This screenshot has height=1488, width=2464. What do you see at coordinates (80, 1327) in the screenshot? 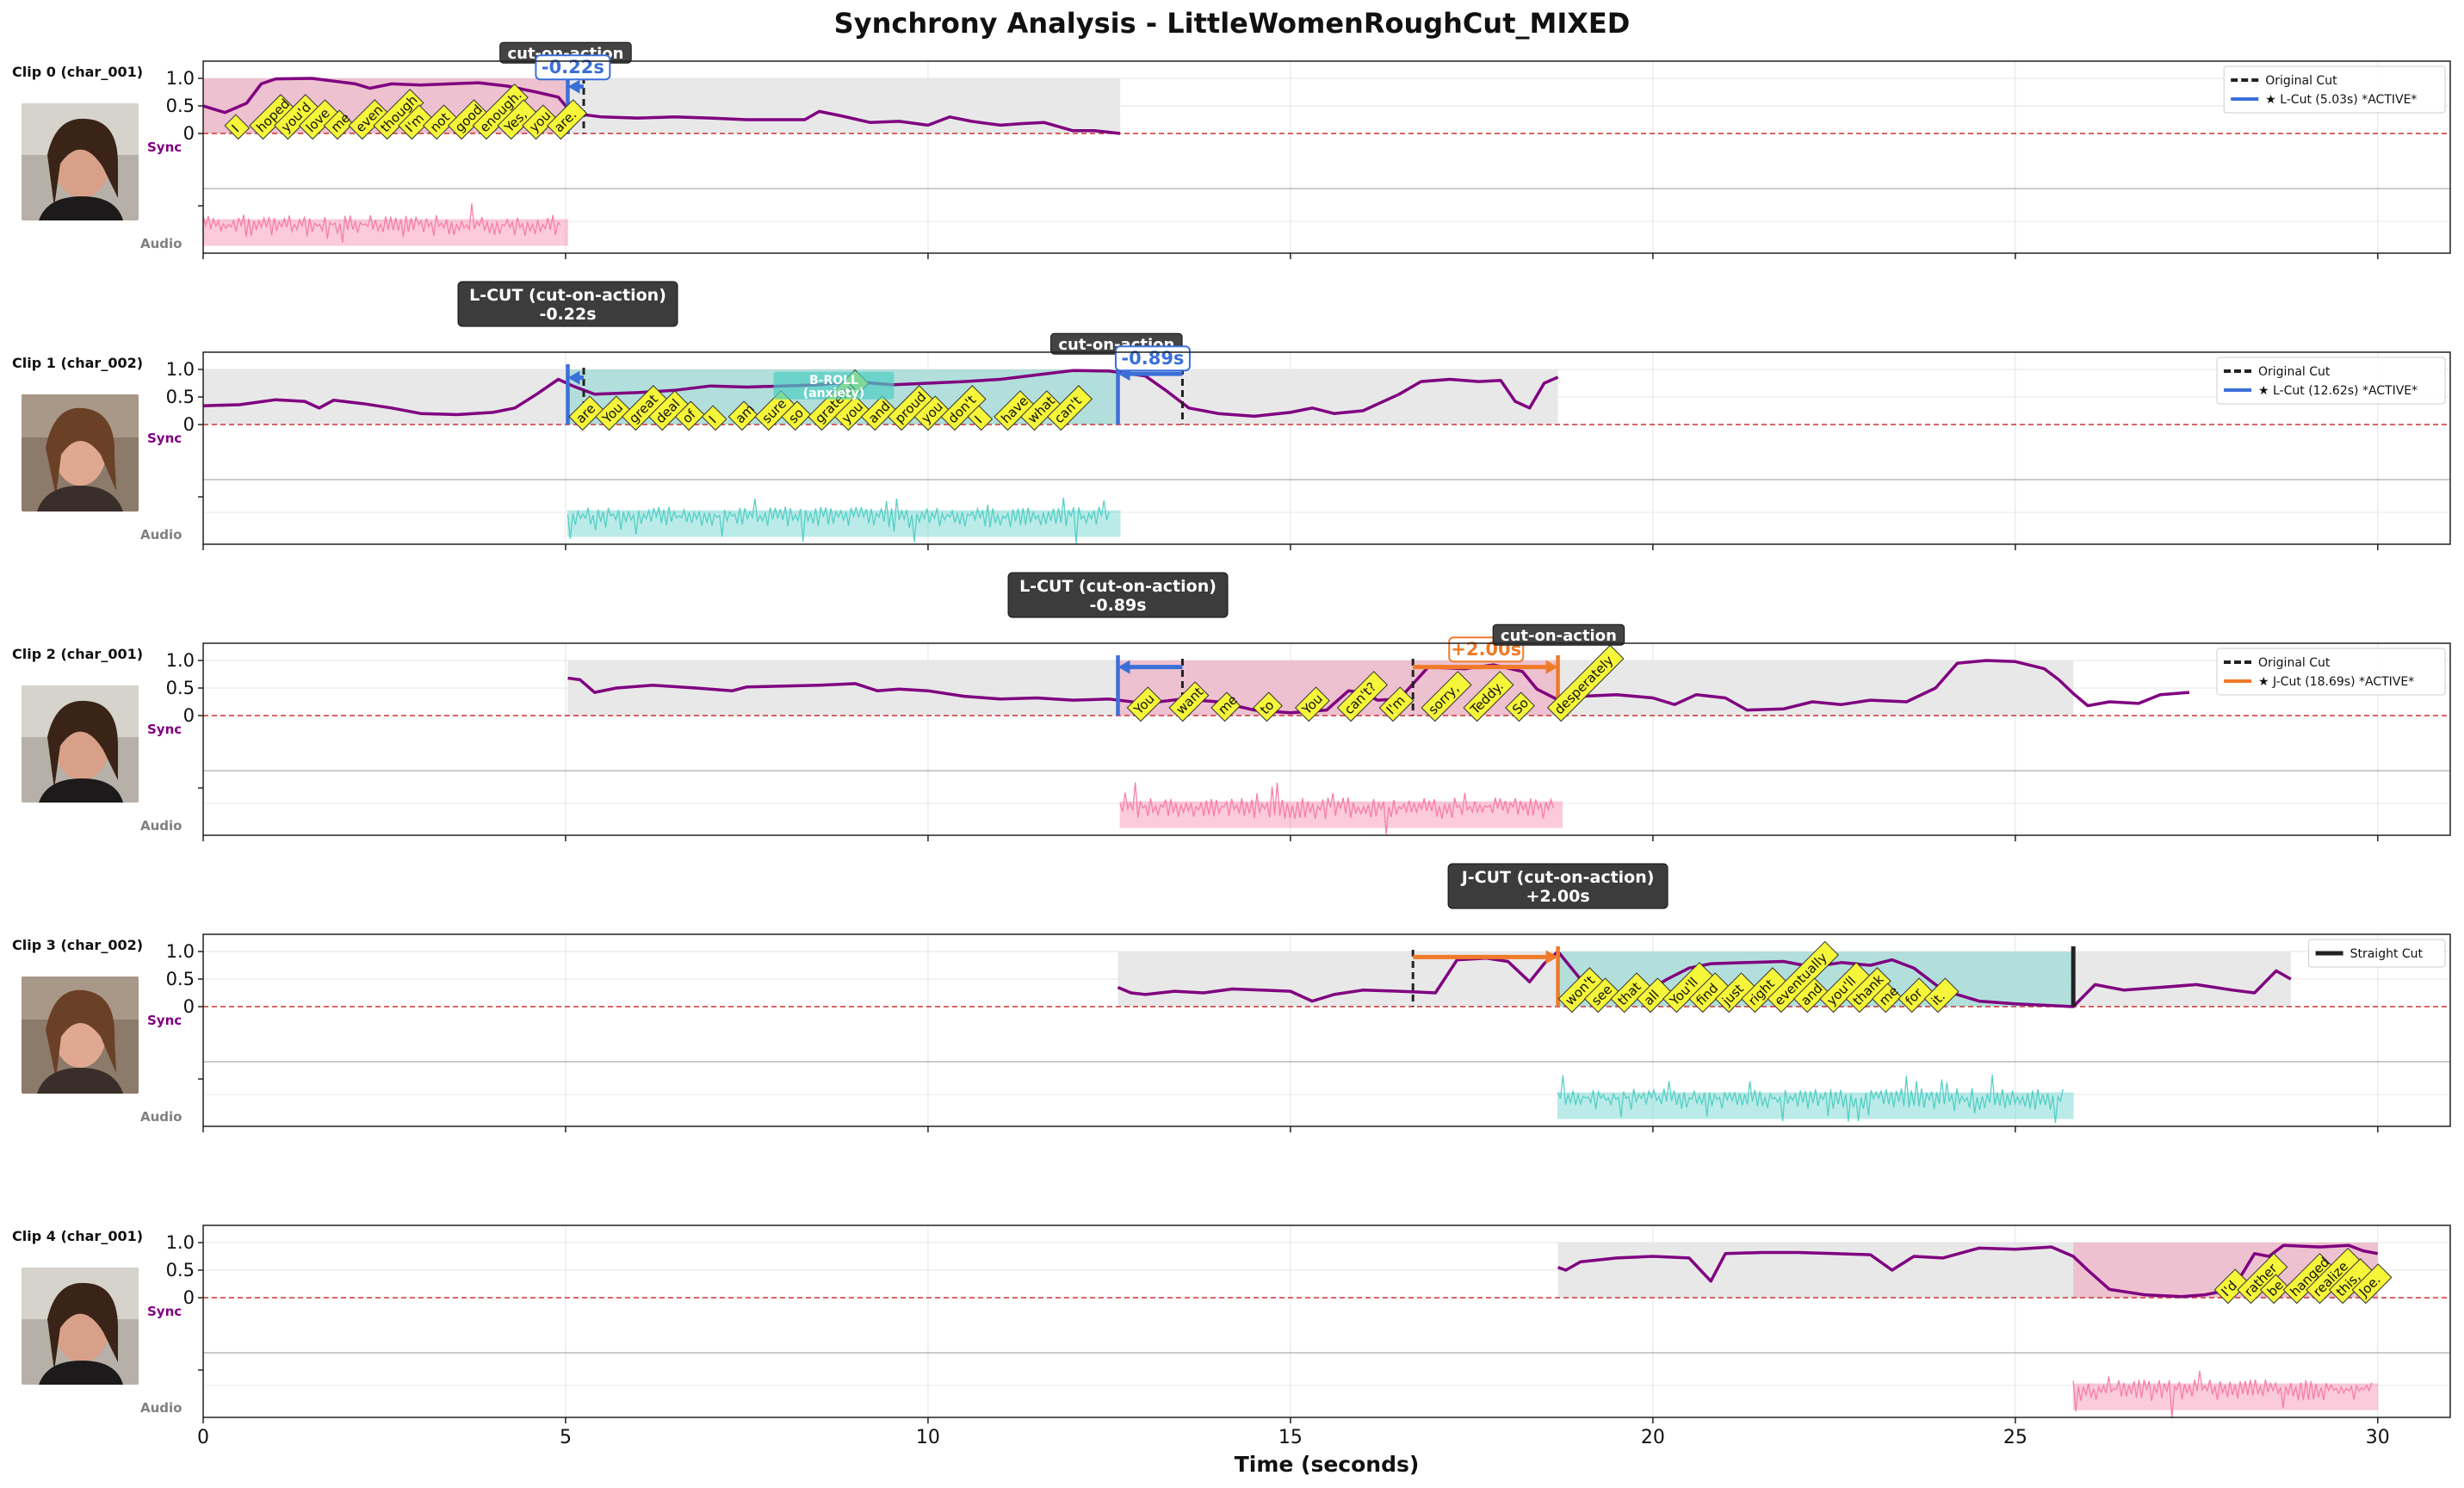
I see `clip-4-thumbnail` at bounding box center [80, 1327].